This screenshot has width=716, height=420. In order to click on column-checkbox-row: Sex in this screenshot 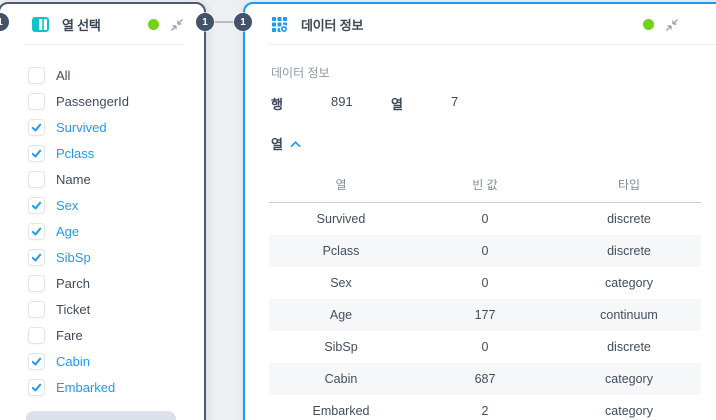, I will do `click(116, 205)`.